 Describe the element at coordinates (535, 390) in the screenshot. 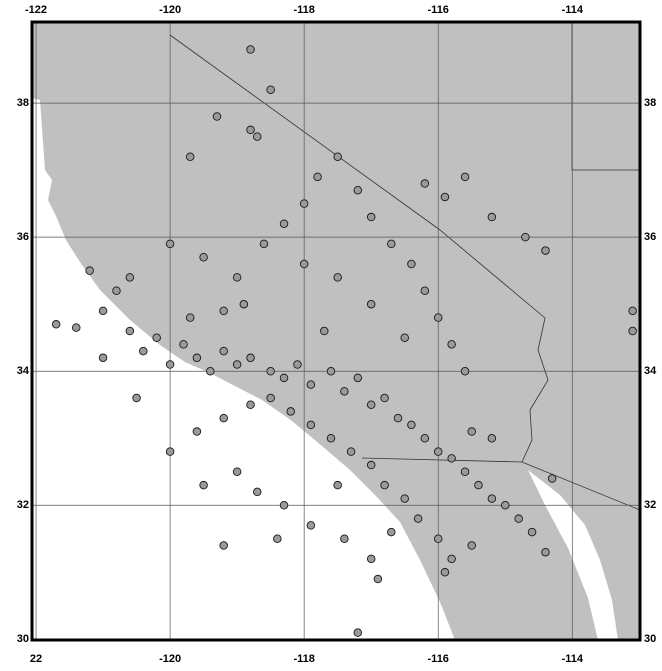

I see `river-border` at that location.